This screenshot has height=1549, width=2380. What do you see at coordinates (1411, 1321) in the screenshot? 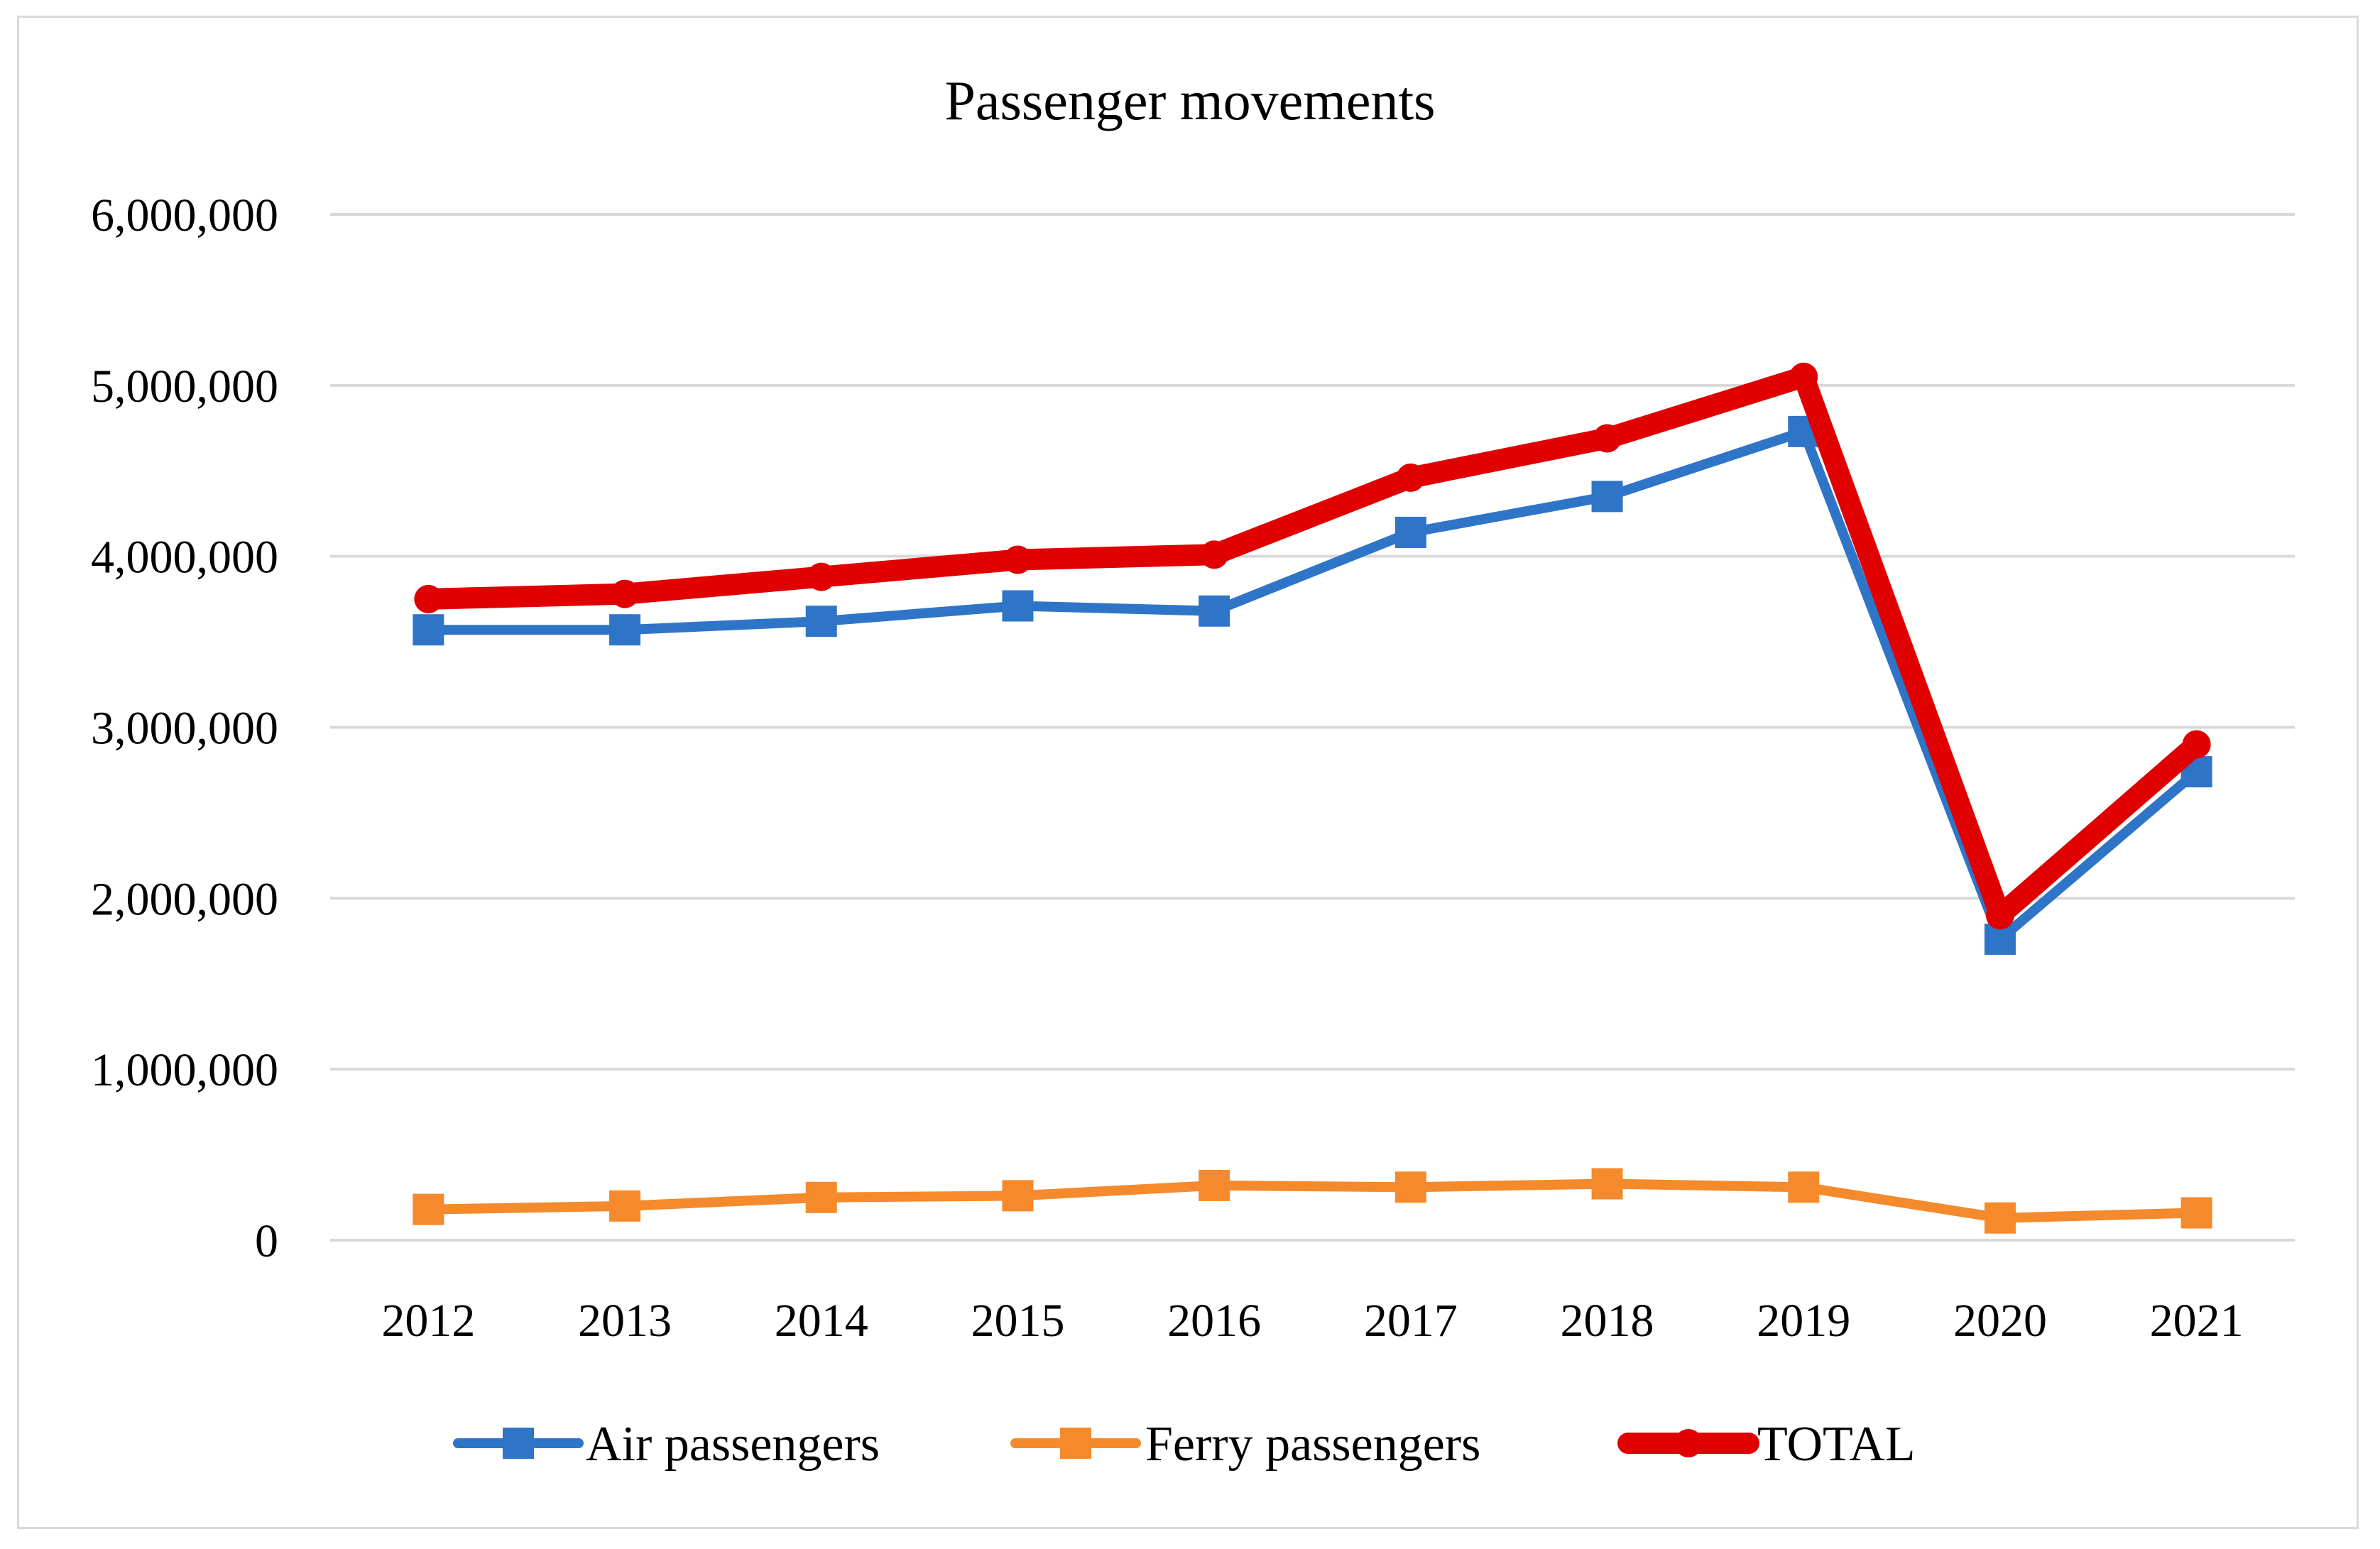
I see `x-tick-label: 2017` at bounding box center [1411, 1321].